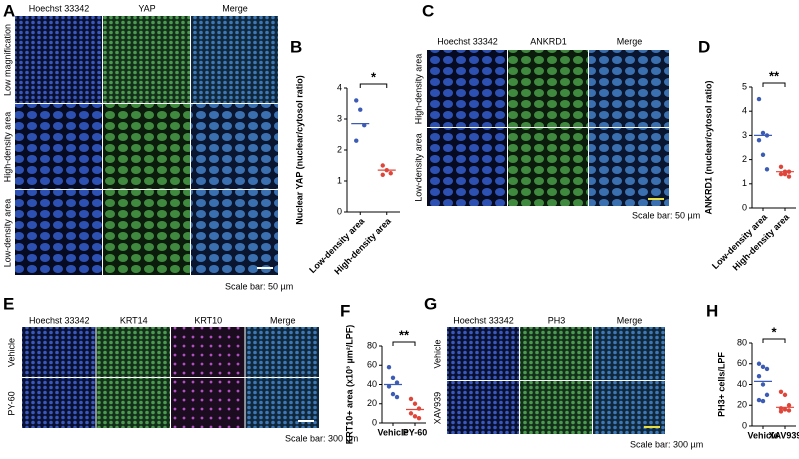 Image resolution: width=799 pixels, height=459 pixels. What do you see at coordinates (744, 111) in the screenshot?
I see `y-tick-label: 4` at bounding box center [744, 111].